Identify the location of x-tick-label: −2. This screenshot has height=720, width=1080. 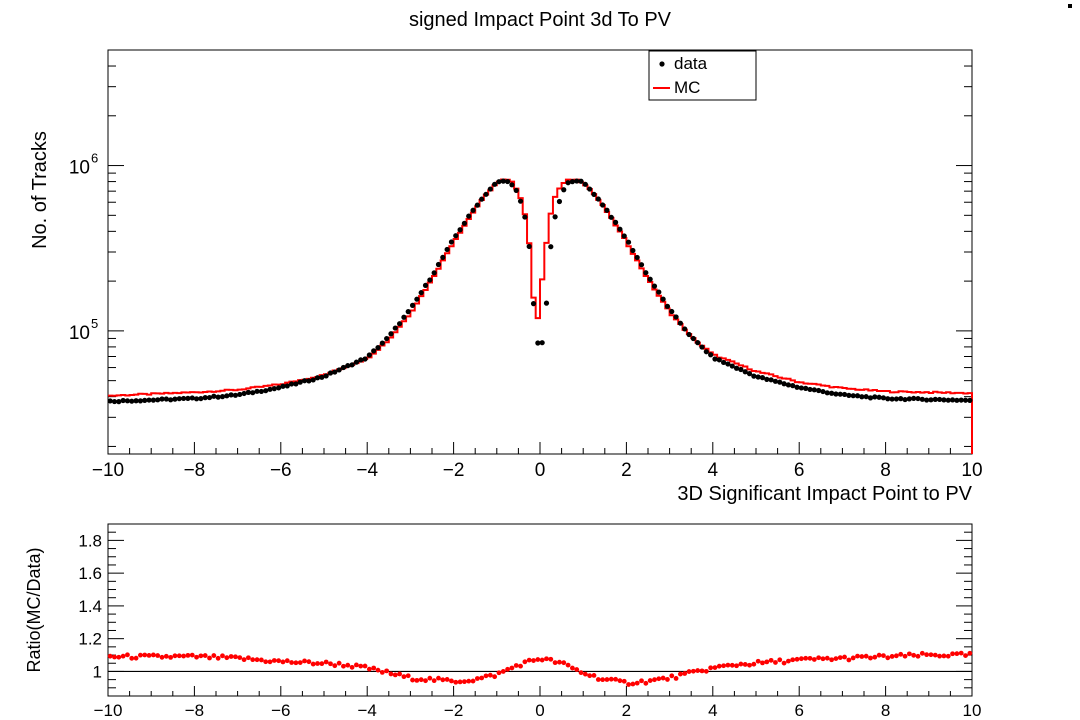
(454, 470).